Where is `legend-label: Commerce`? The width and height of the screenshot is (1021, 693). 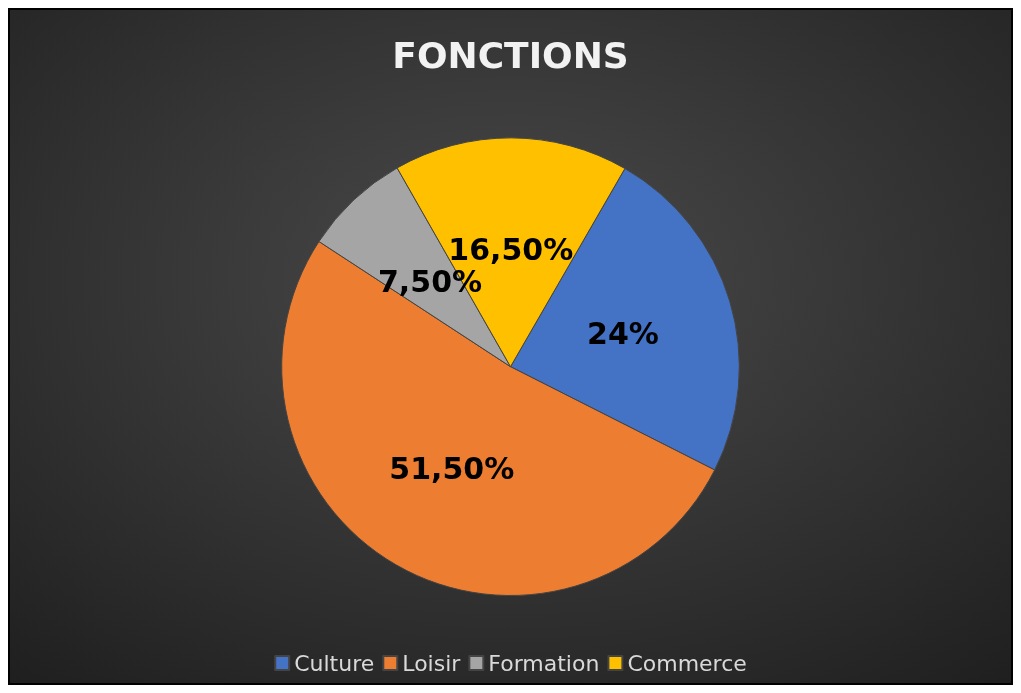 legend-label: Commerce is located at coordinates (687, 663).